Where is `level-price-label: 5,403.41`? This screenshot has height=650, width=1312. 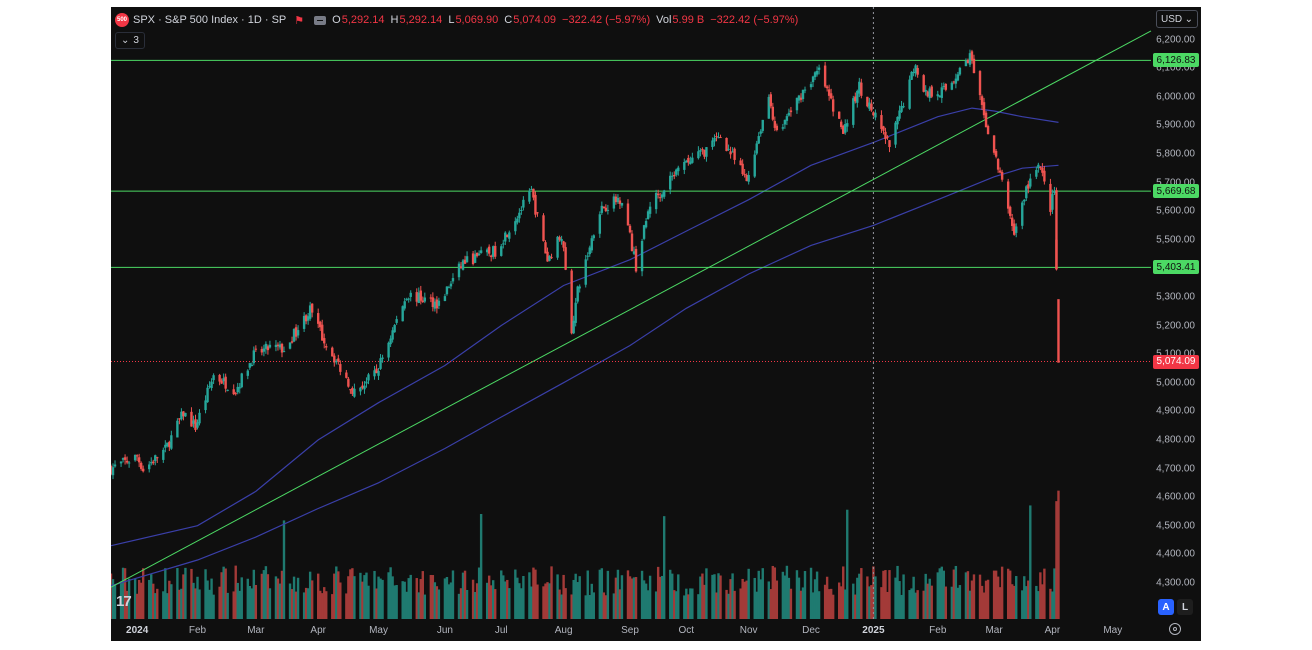 level-price-label: 5,403.41 is located at coordinates (1176, 267).